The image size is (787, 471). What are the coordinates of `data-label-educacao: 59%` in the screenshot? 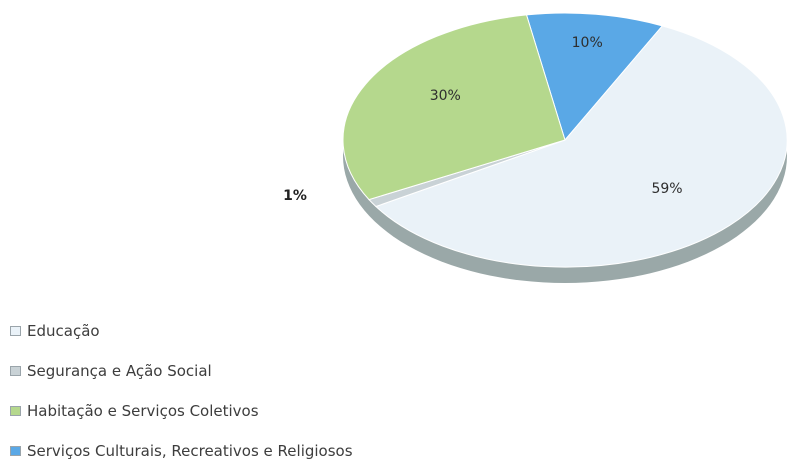 It's located at (666, 189).